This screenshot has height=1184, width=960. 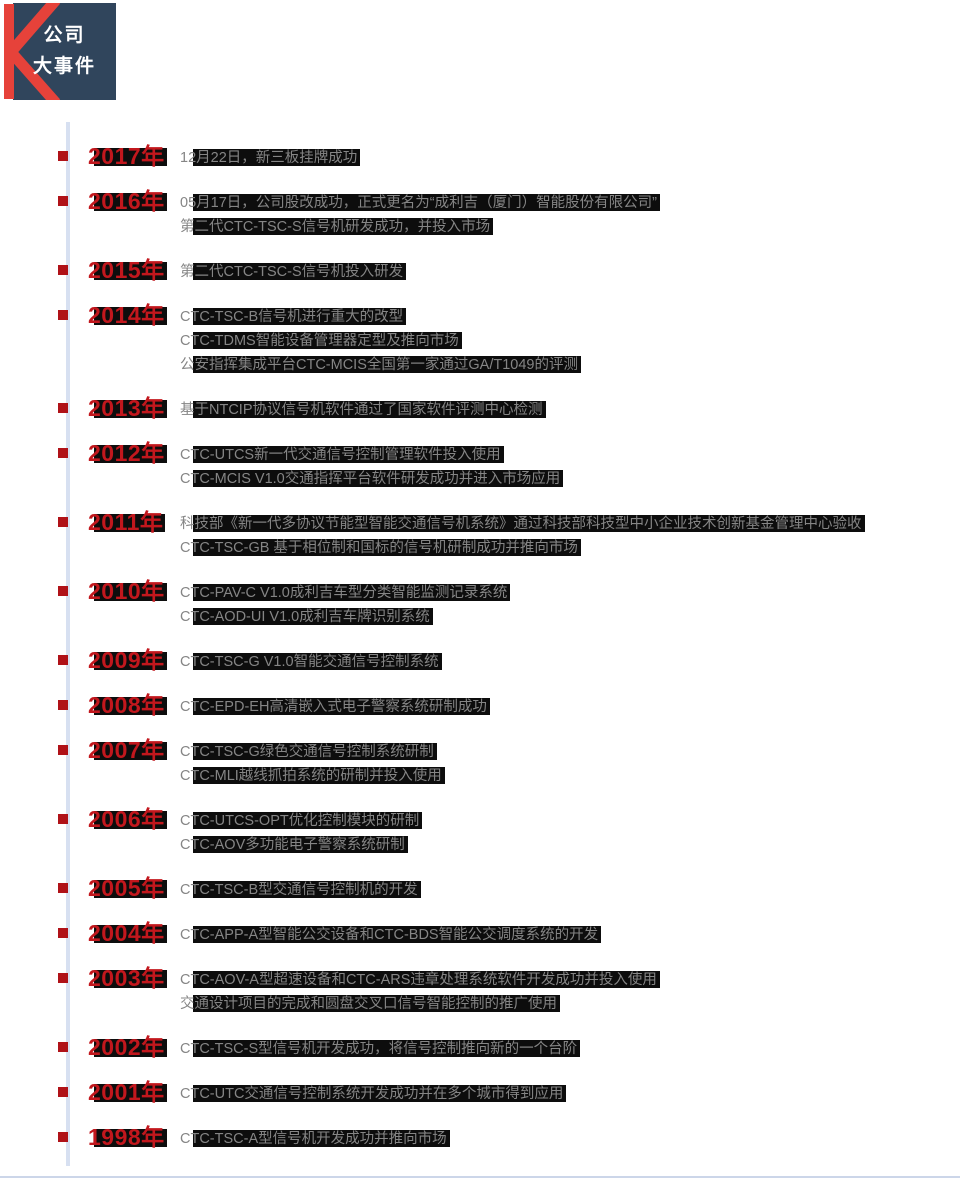 I want to click on entry-year-text: 2005年, so click(x=126, y=888).